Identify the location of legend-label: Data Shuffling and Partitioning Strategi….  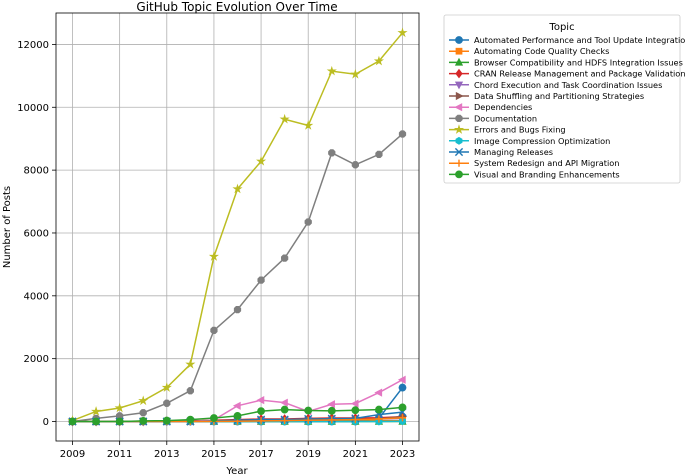
(559, 96).